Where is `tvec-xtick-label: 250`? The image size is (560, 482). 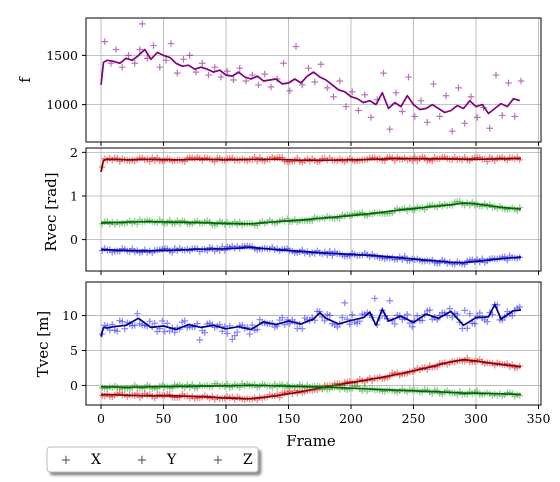 tvec-xtick-label: 250 is located at coordinates (414, 418).